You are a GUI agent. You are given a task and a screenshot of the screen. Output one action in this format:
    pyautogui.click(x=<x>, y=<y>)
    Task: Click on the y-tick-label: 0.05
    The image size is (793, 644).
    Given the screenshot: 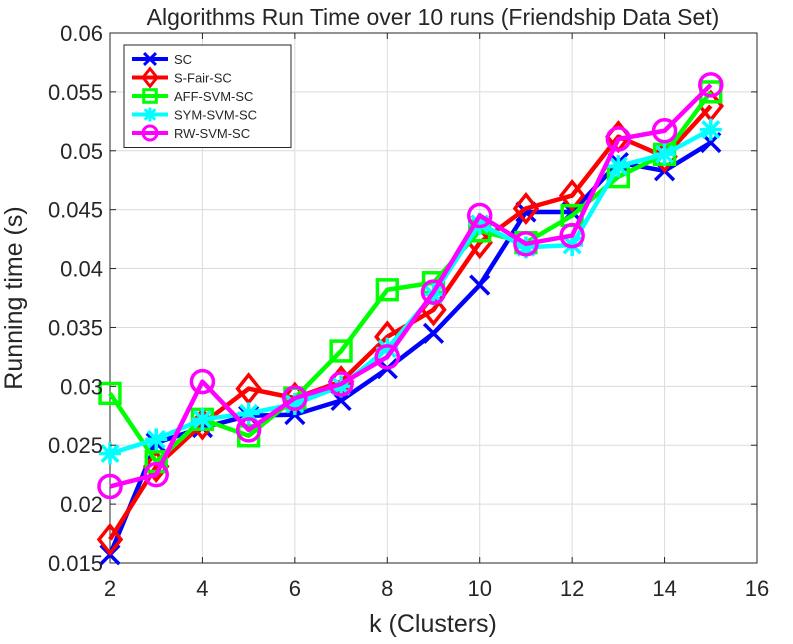 What is the action you would take?
    pyautogui.click(x=81, y=151)
    